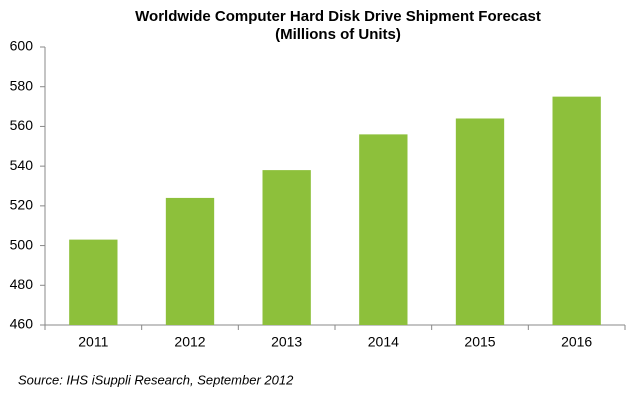 The height and width of the screenshot is (400, 641). What do you see at coordinates (22, 46) in the screenshot?
I see `y-tick-label: 600` at bounding box center [22, 46].